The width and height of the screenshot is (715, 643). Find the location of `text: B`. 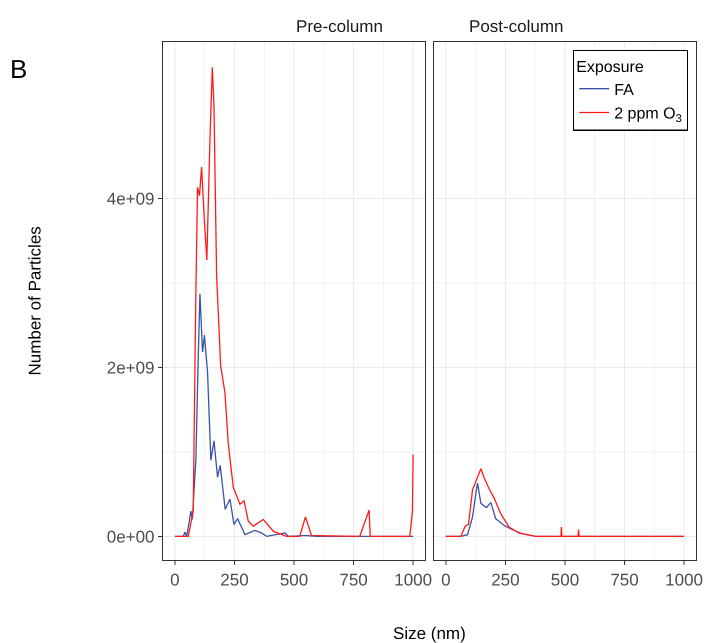

text: B is located at coordinates (19, 69).